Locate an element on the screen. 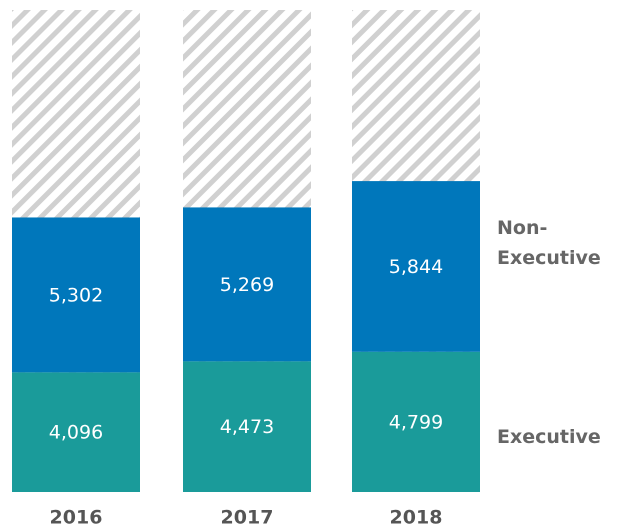 Image resolution: width=639 pixels, height=530 pixels. legend-label: Executive is located at coordinates (549, 437).